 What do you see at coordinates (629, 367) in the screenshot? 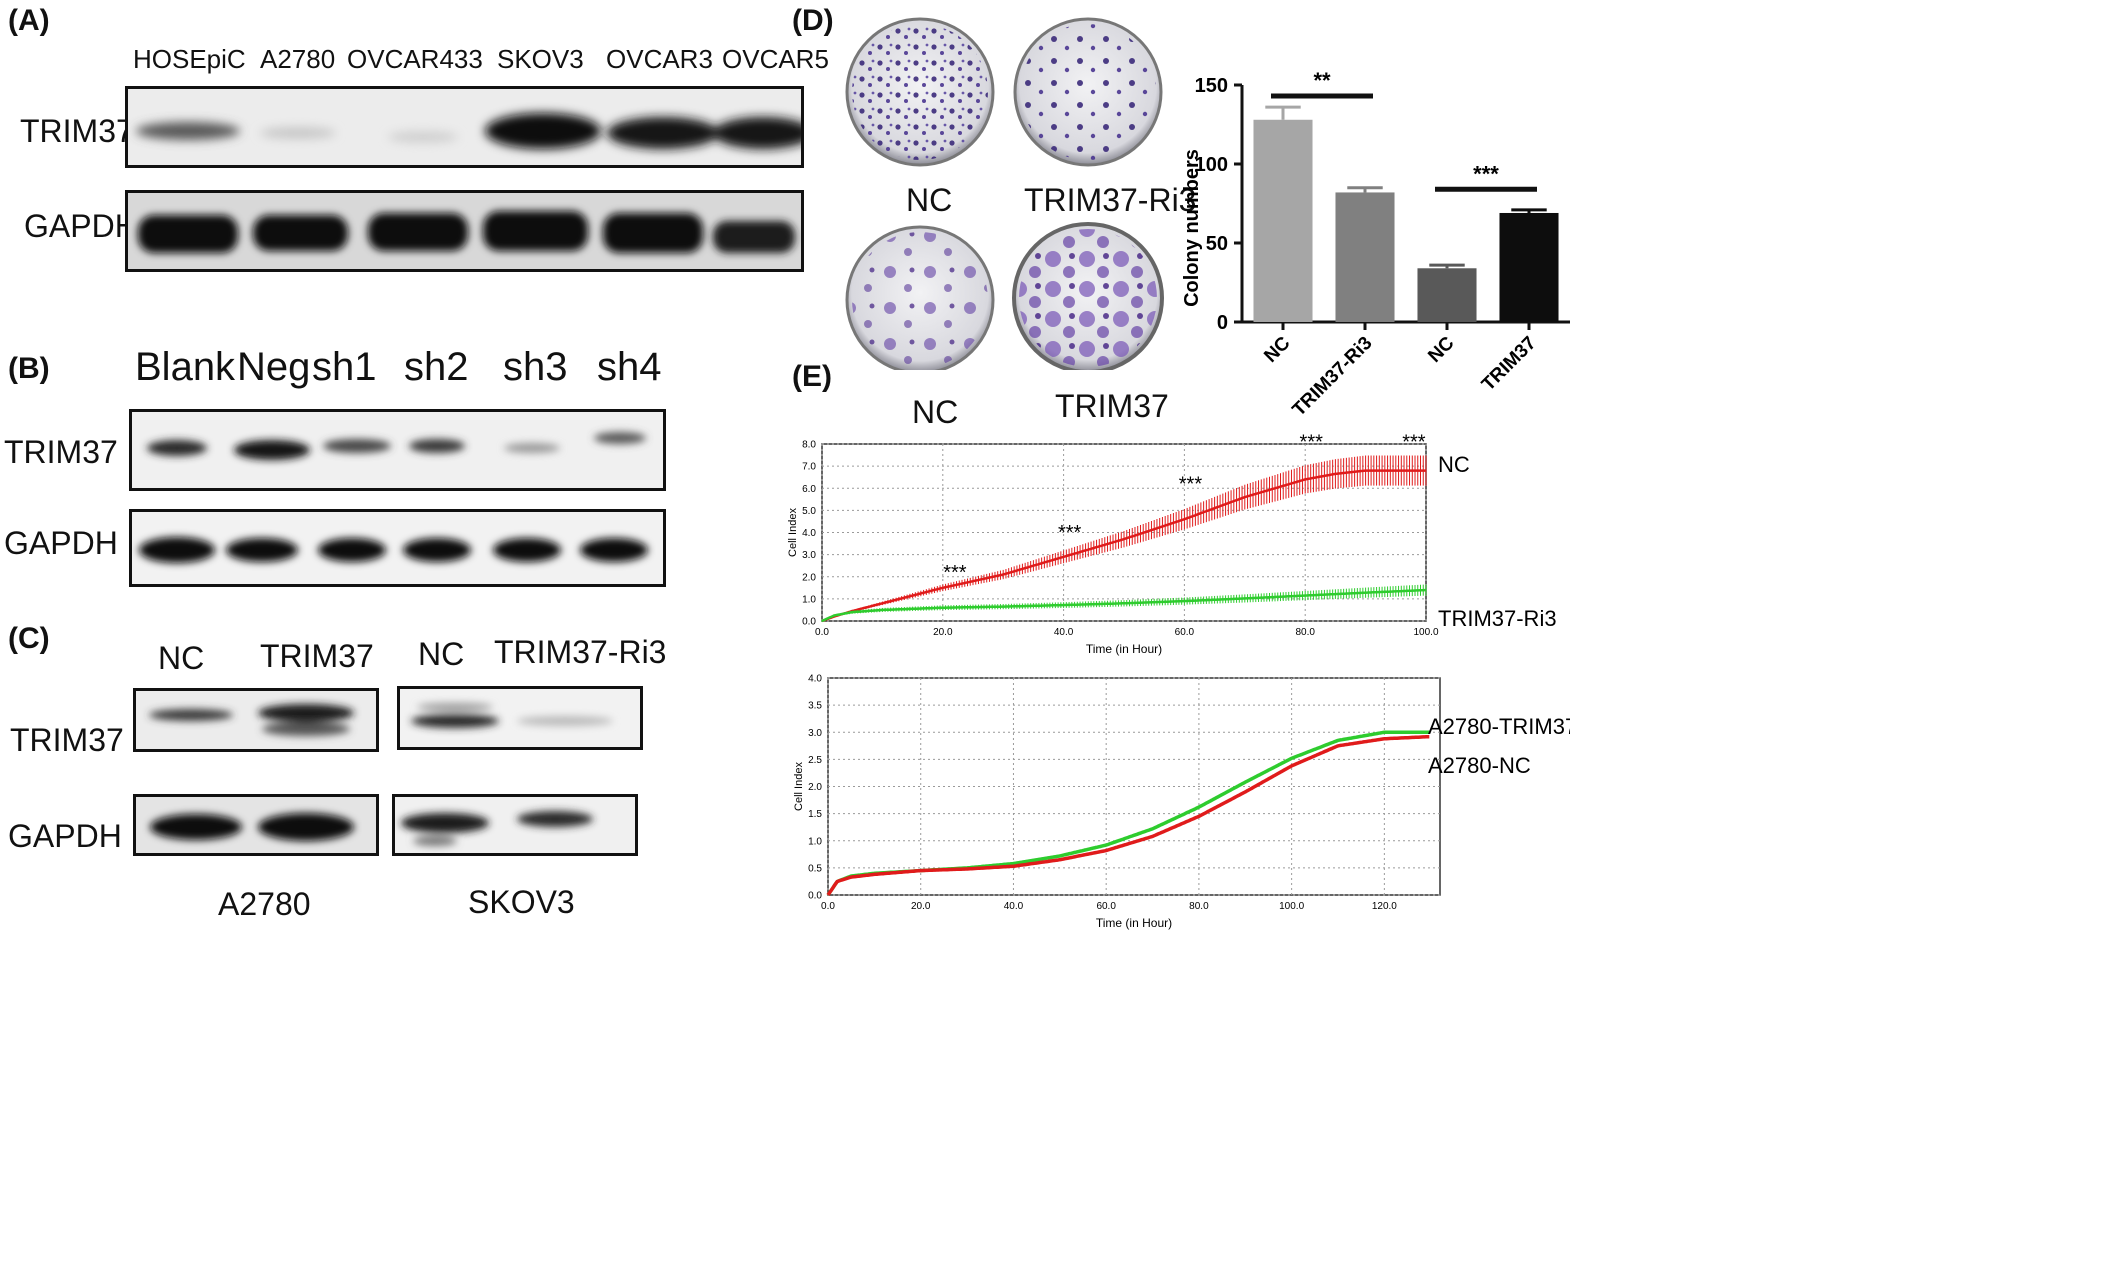
I see `lane-label-sh4: sh4` at bounding box center [629, 367].